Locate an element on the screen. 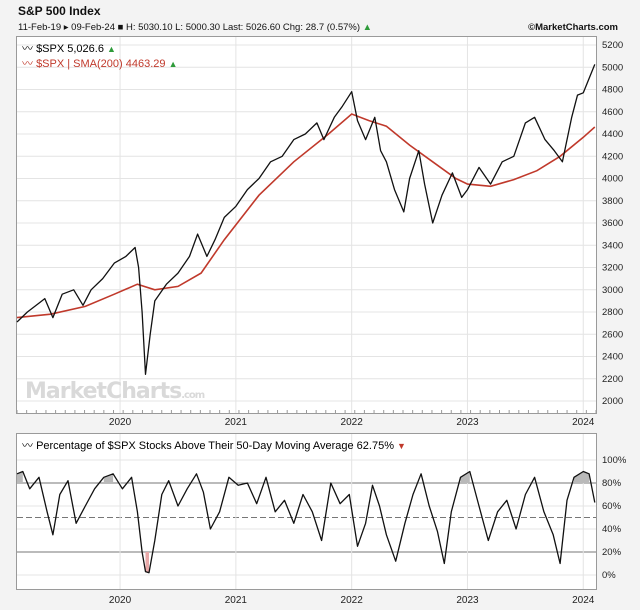 This screenshot has width=640, height=610. y-tick-label: 2400 is located at coordinates (612, 357).